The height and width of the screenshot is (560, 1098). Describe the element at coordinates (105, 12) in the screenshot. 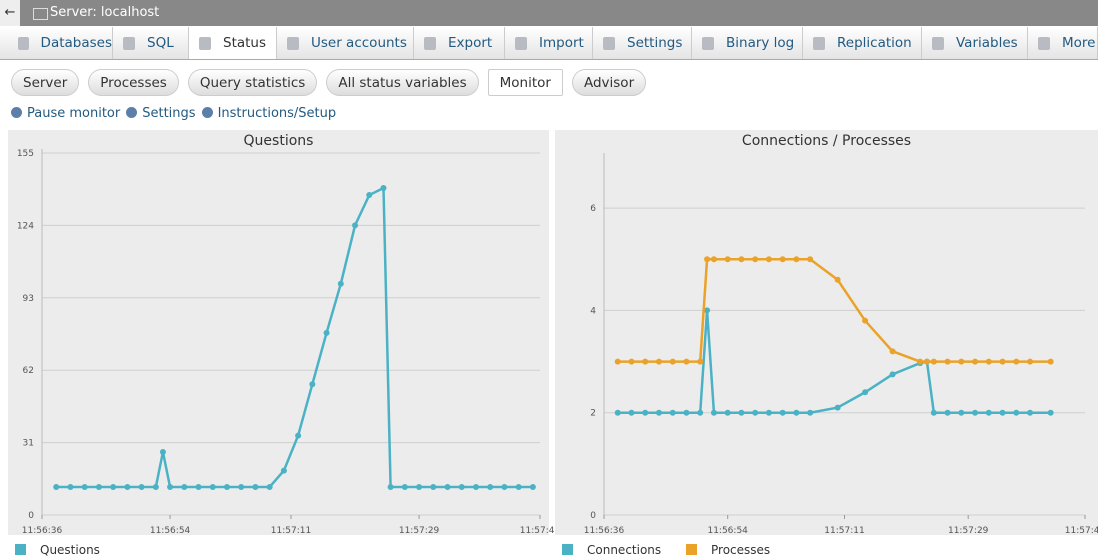

I see `server-title: Server: localhost` at that location.